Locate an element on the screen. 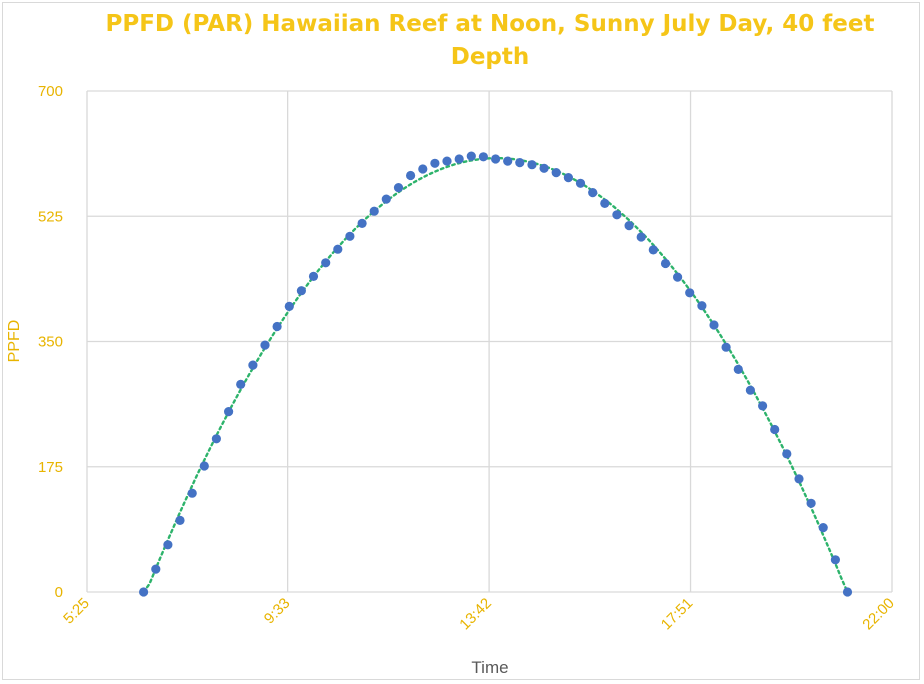  chart-title-line-2: Depth is located at coordinates (490, 57).